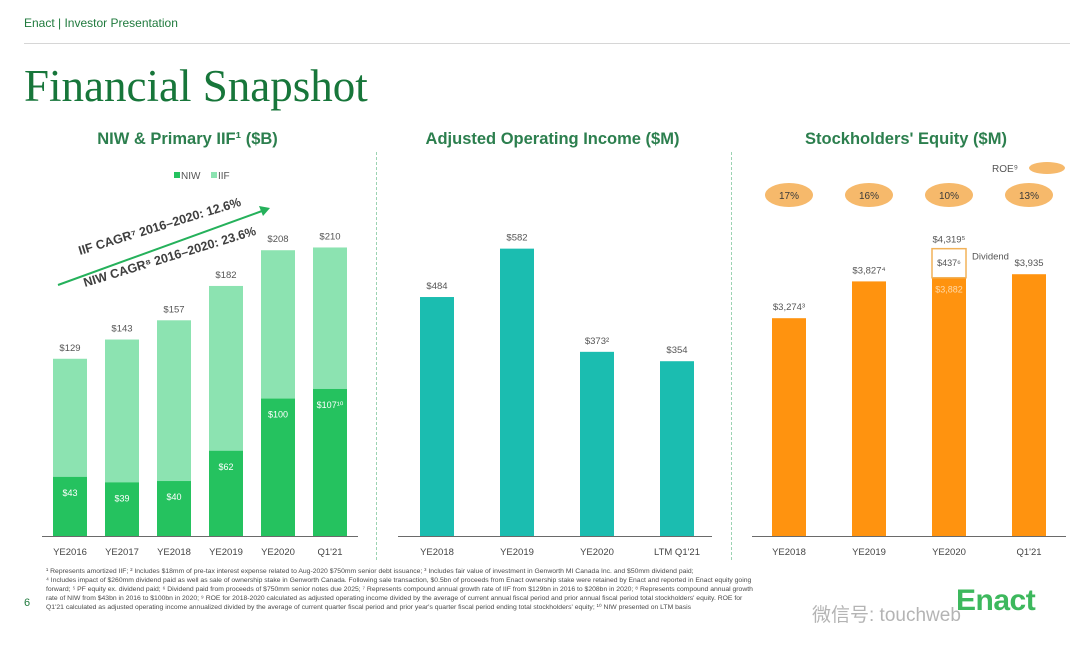 The height and width of the screenshot is (654, 1080). I want to click on data-label-equity-total: $4,319⁵, so click(949, 240).